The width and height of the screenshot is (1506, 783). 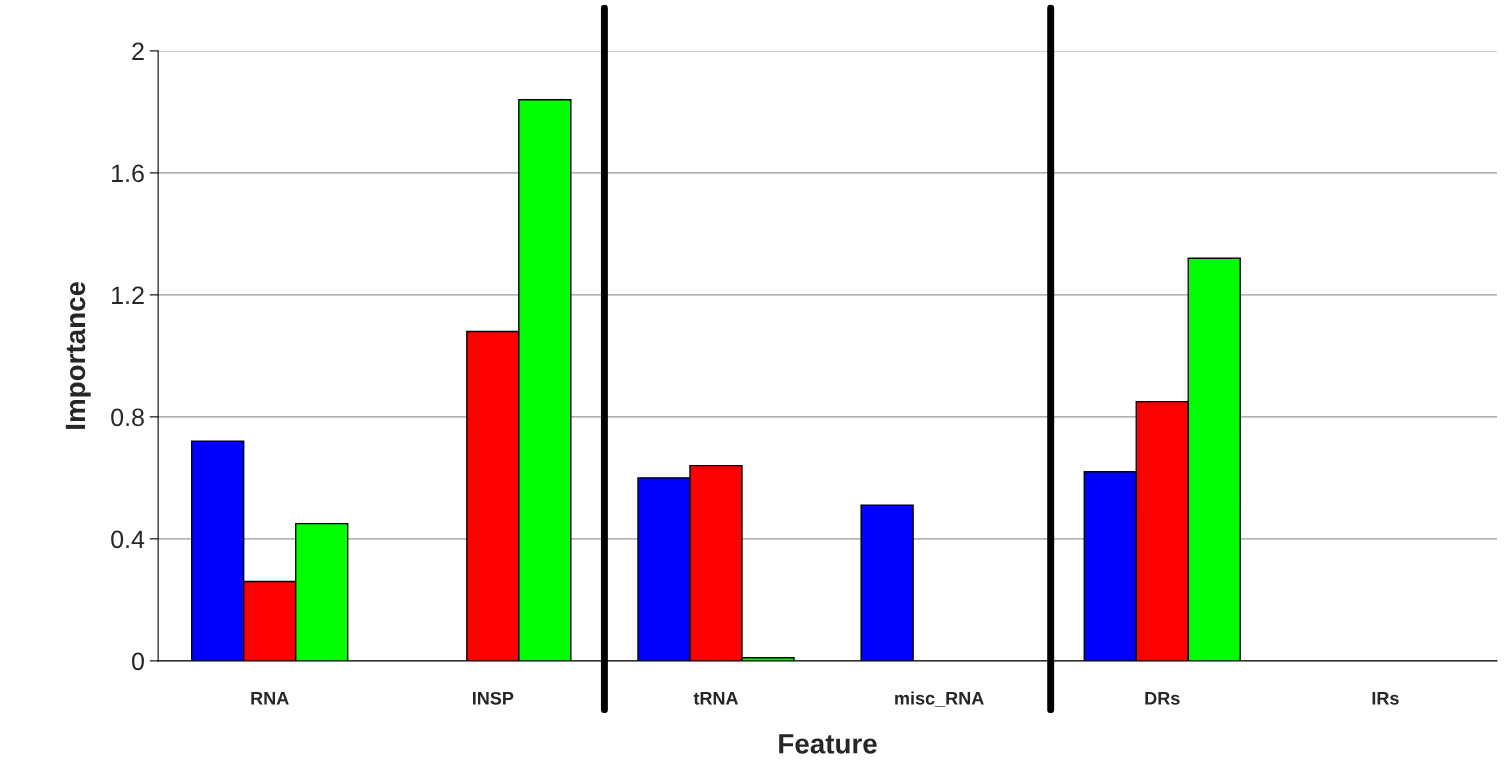 I want to click on x-axis-title: Feature, so click(x=828, y=744).